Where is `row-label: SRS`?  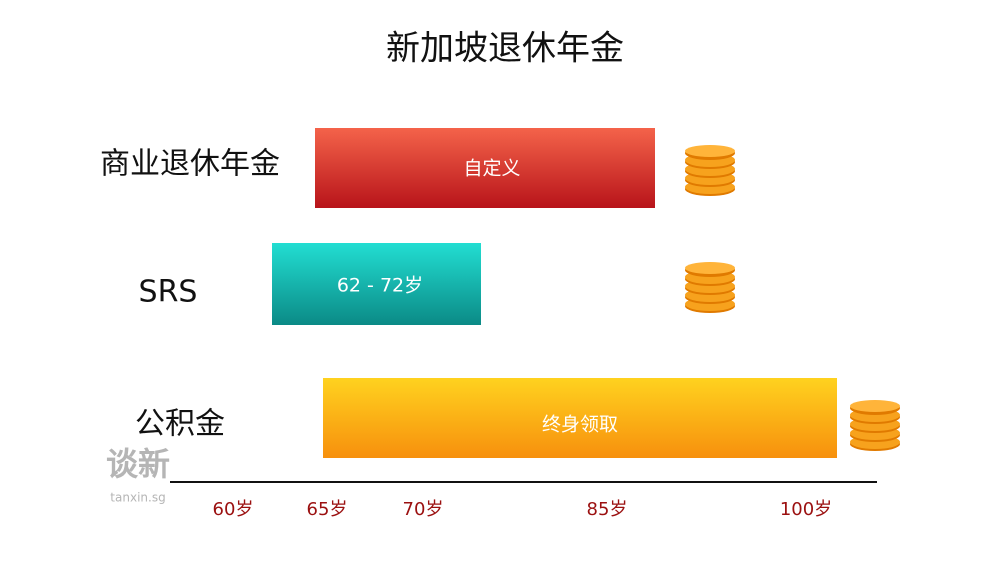
row-label: SRS is located at coordinates (168, 292).